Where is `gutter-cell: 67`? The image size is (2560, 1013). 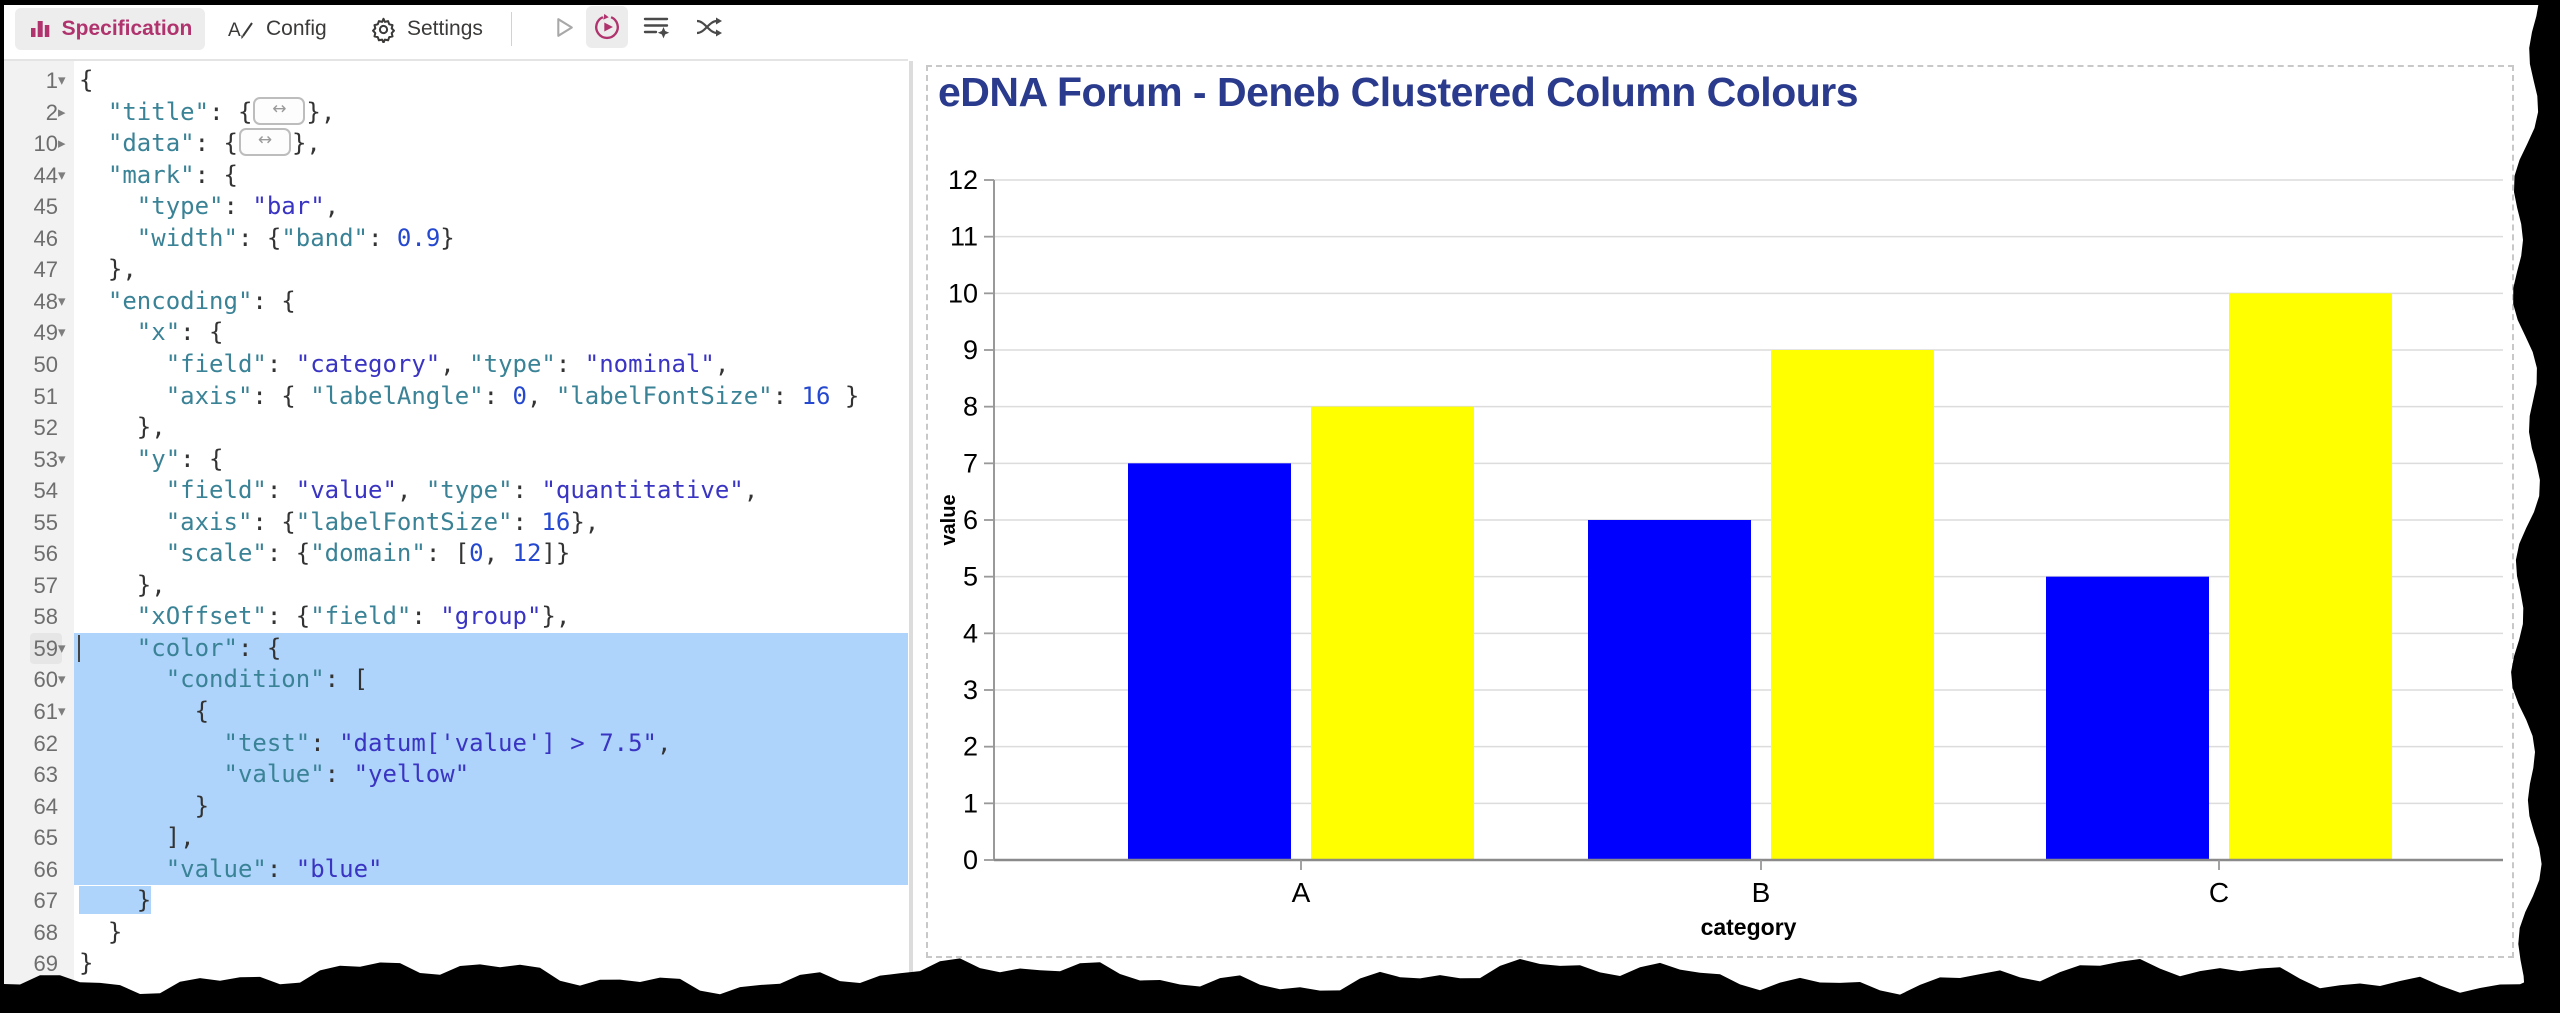 gutter-cell: 67 is located at coordinates (39, 901).